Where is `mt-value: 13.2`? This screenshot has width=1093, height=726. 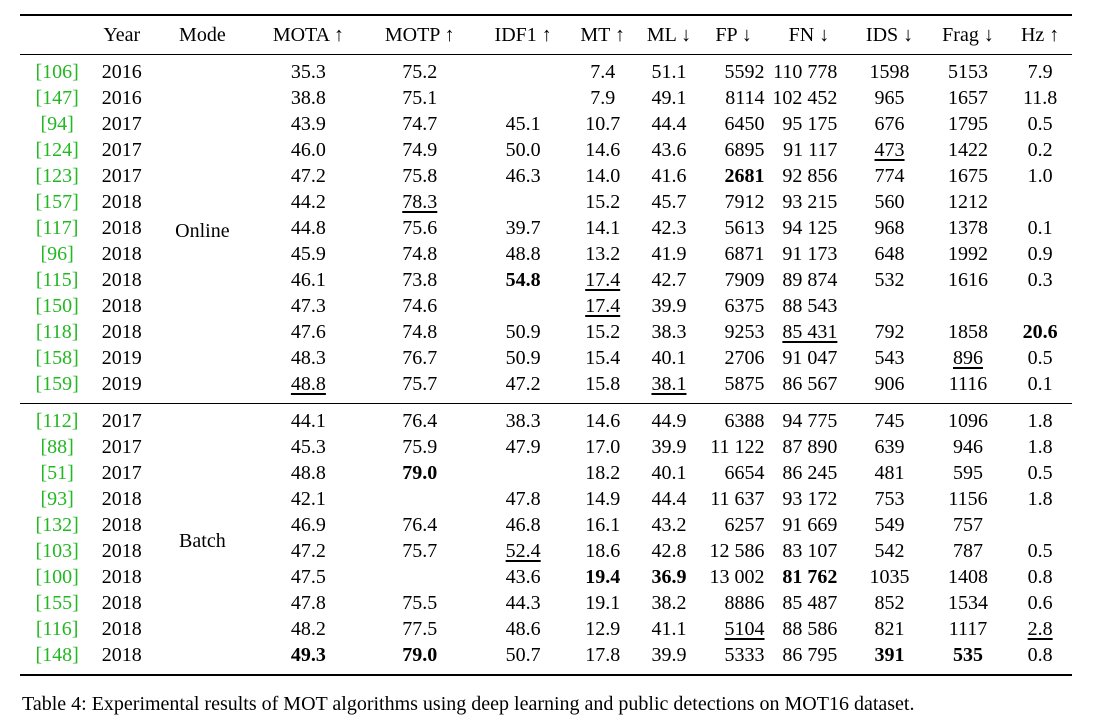 mt-value: 13.2 is located at coordinates (603, 254).